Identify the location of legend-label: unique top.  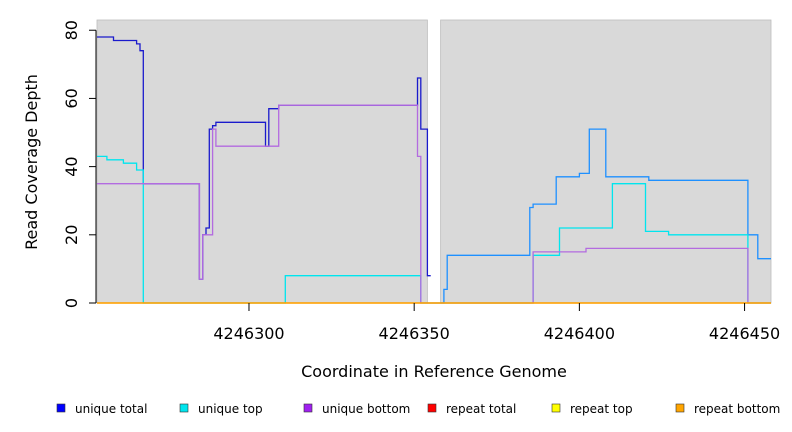
(230, 409).